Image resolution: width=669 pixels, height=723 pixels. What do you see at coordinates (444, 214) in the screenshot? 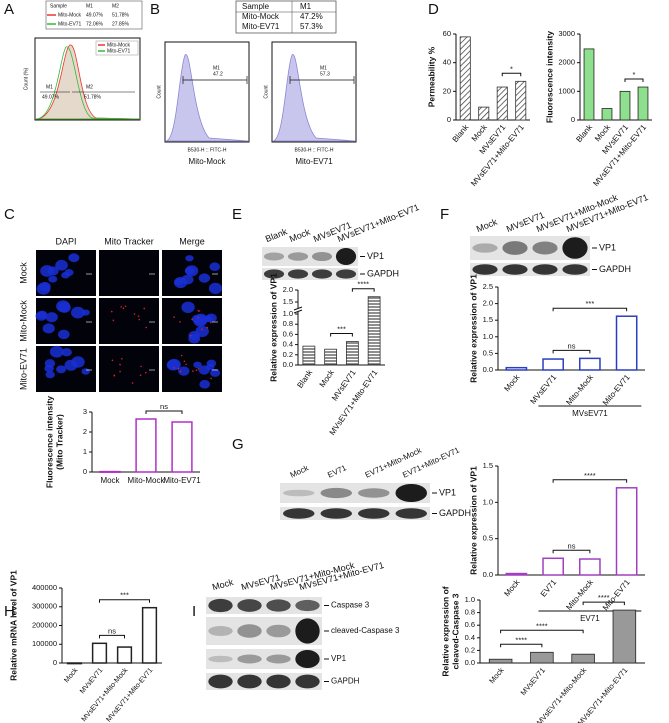
I see `panel-label: F` at bounding box center [444, 214].